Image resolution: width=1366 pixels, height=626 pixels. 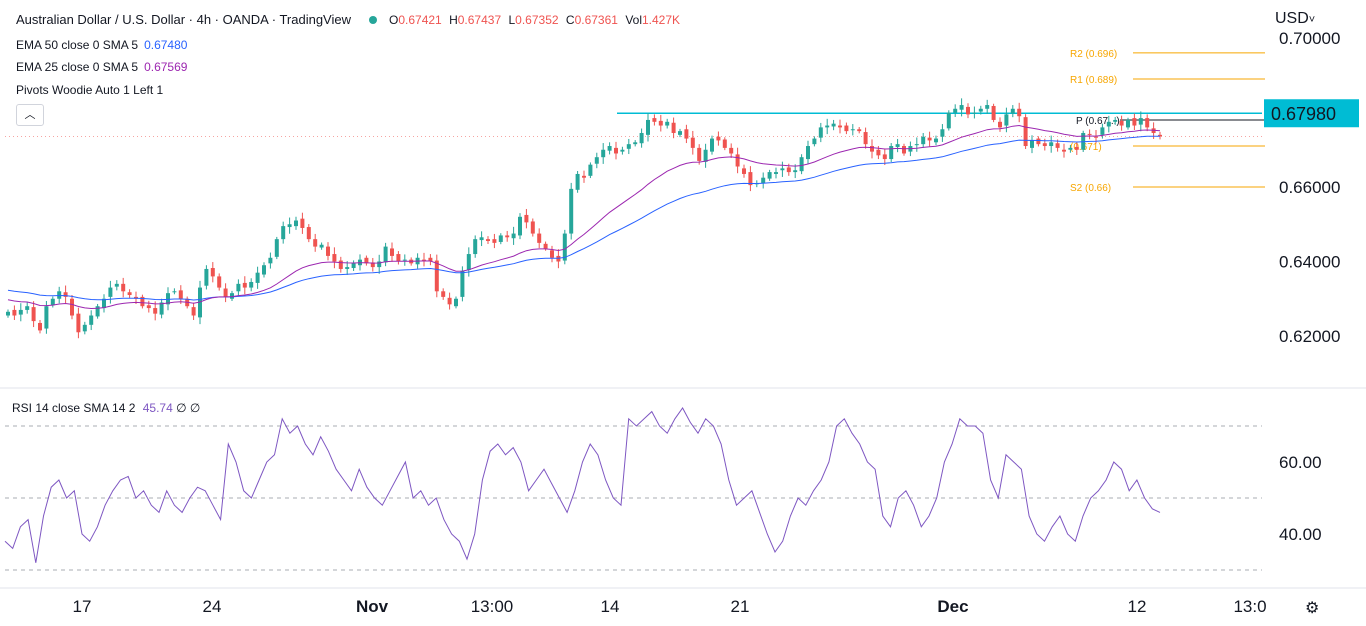 I want to click on gear-icon: ⚙, so click(x=1312, y=608).